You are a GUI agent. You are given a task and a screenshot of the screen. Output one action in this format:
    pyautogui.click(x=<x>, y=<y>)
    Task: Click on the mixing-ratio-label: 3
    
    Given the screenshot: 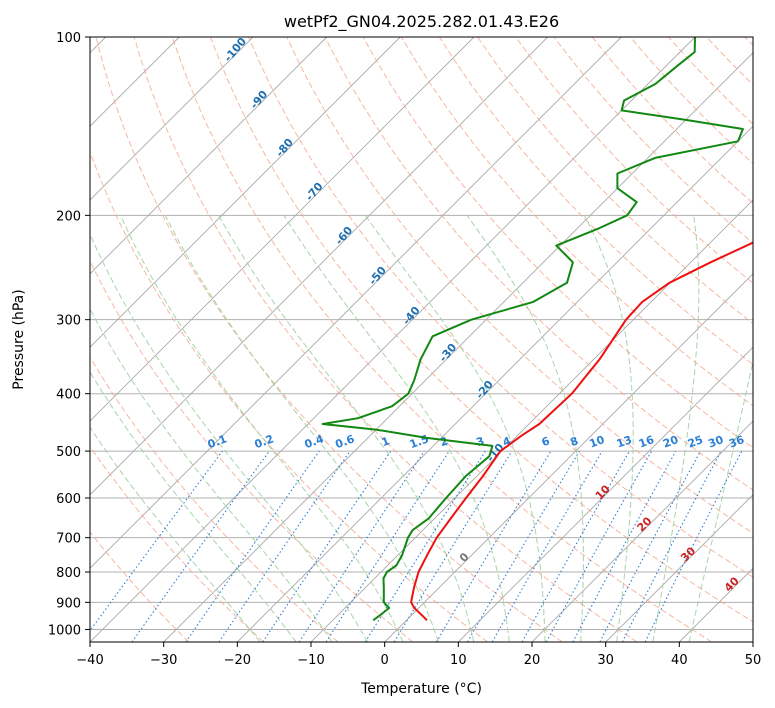 What is the action you would take?
    pyautogui.click(x=480, y=441)
    